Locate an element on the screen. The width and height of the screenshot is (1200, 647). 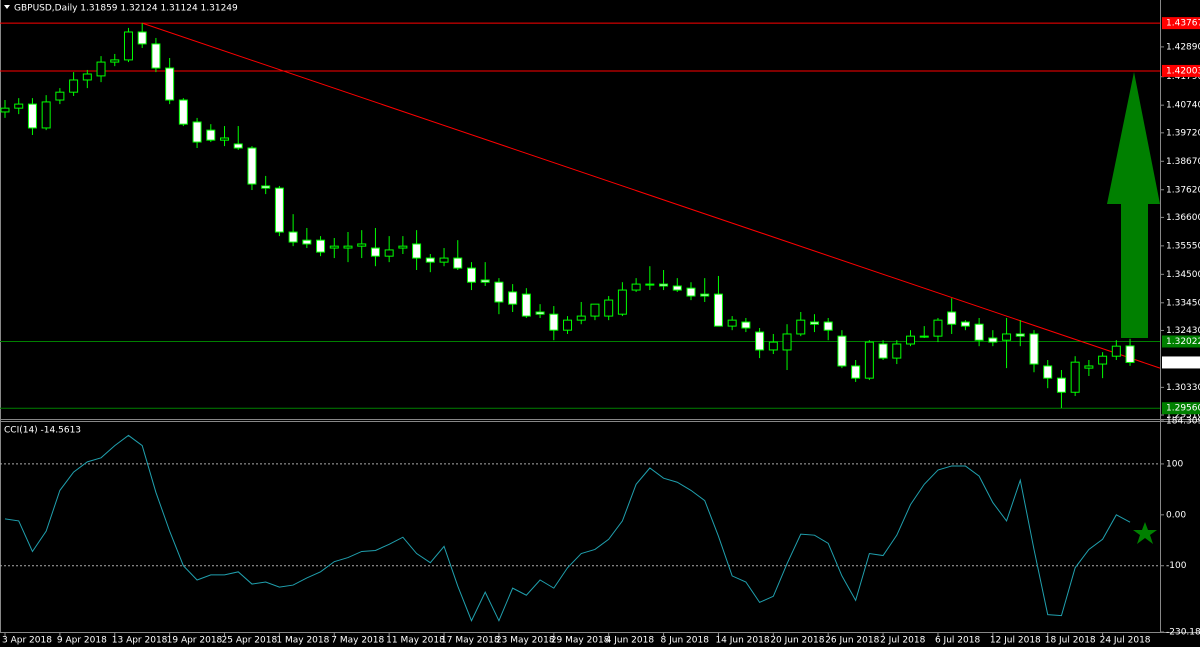
y-tick-label: 1.35550 is located at coordinates (1183, 246).